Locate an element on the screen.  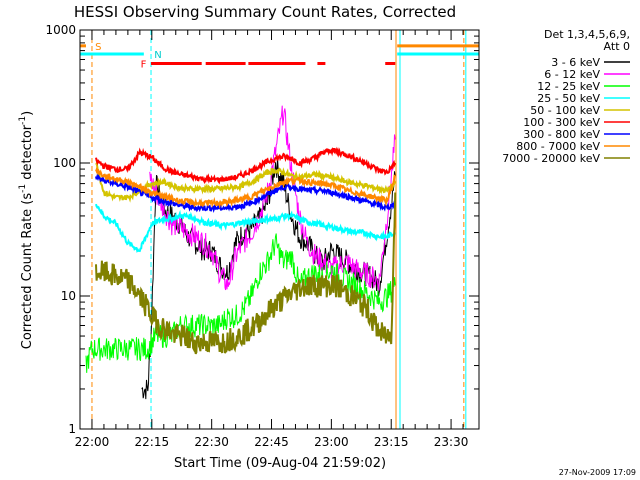
y-tick-label: 100 is located at coordinates (64, 163).